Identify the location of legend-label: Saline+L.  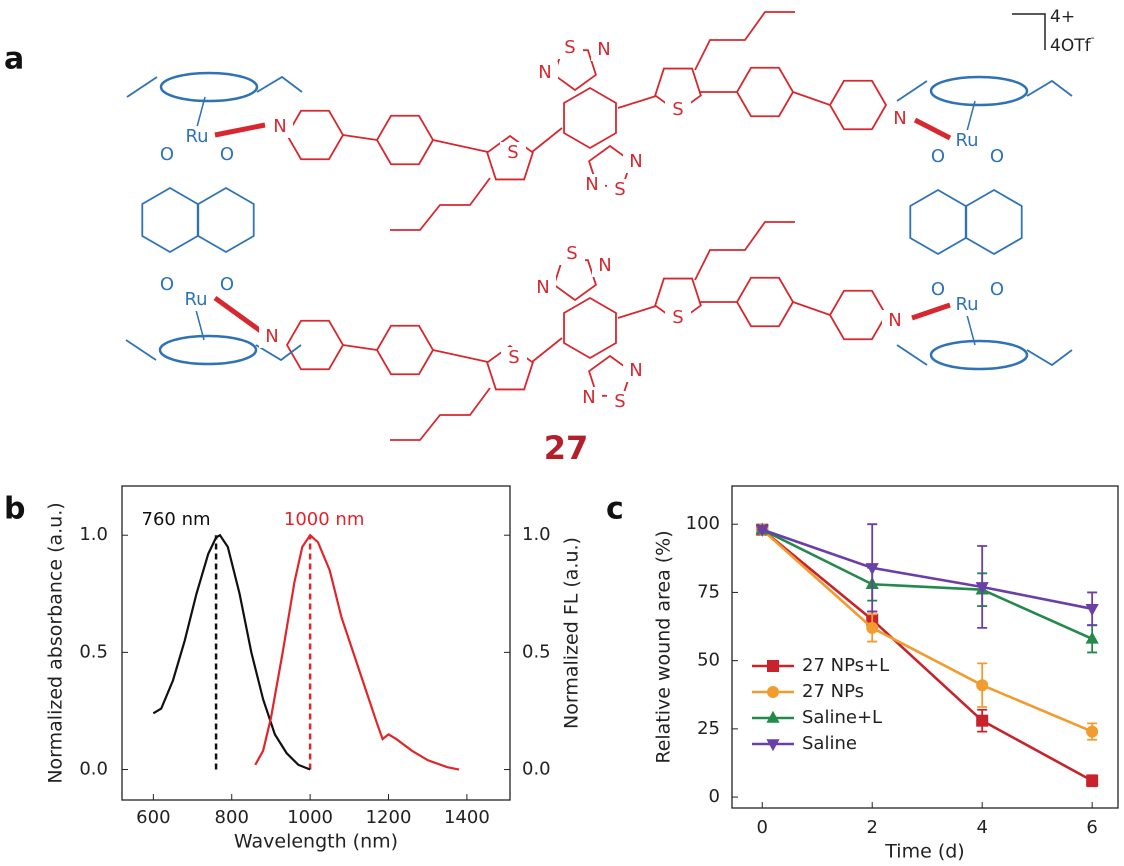
(842, 717).